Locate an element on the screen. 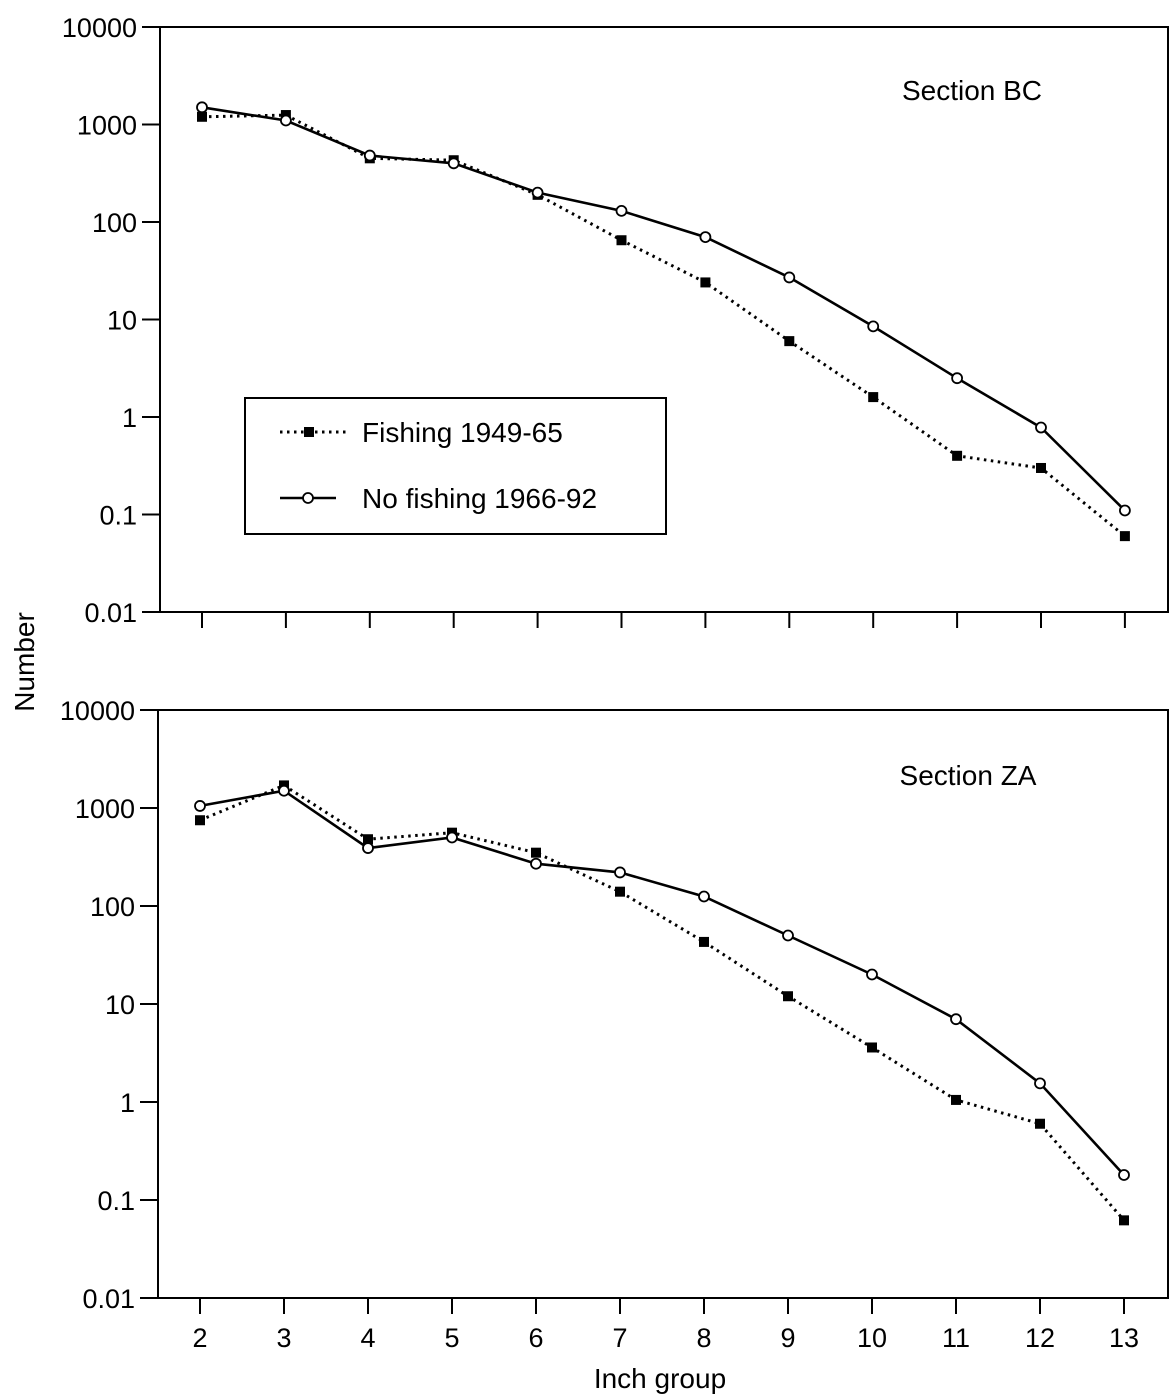 The image size is (1171, 1398). x-tick-label: 12 is located at coordinates (1040, 1338).